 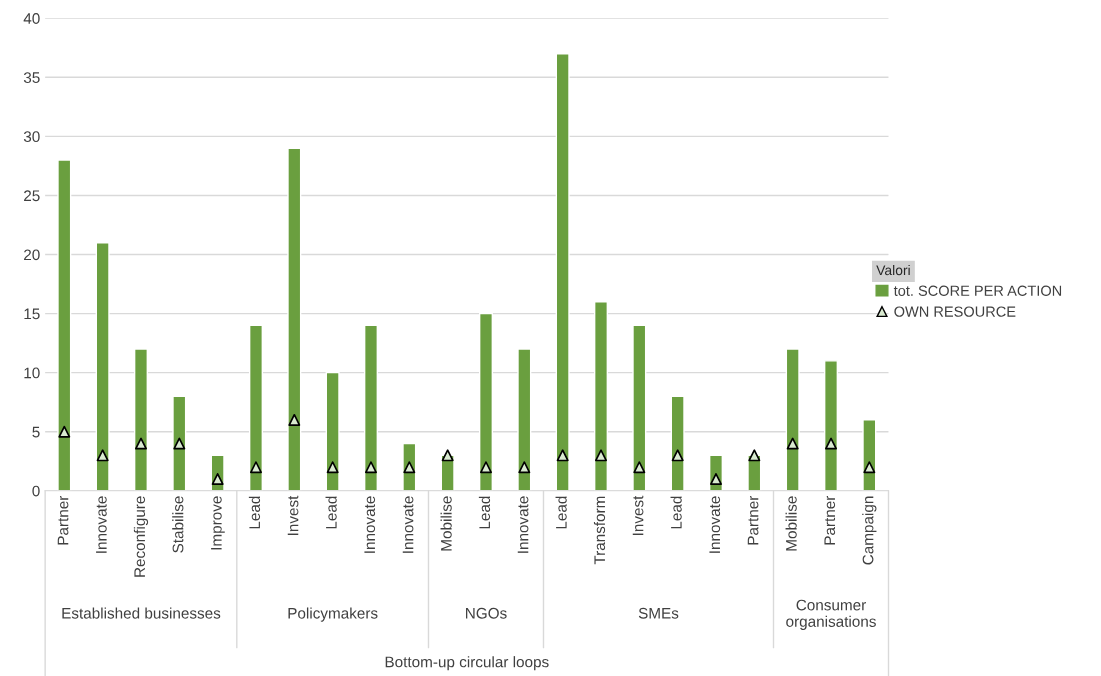 I want to click on y-tick-label: 30, so click(x=31, y=137).